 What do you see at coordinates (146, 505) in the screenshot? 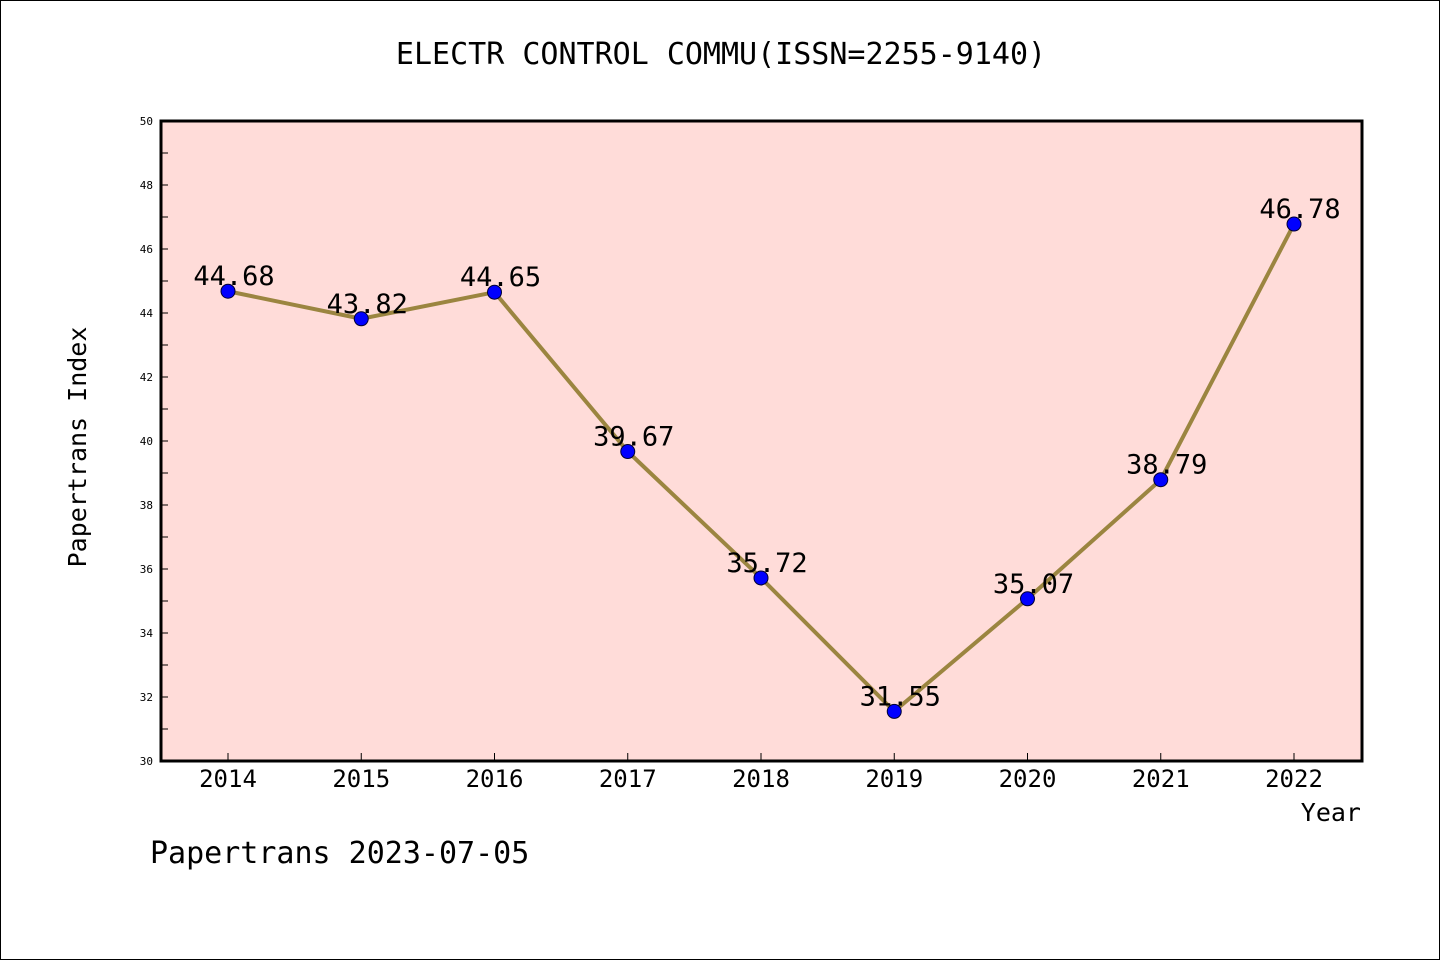
I see `y-tick-label: 38` at bounding box center [146, 505].